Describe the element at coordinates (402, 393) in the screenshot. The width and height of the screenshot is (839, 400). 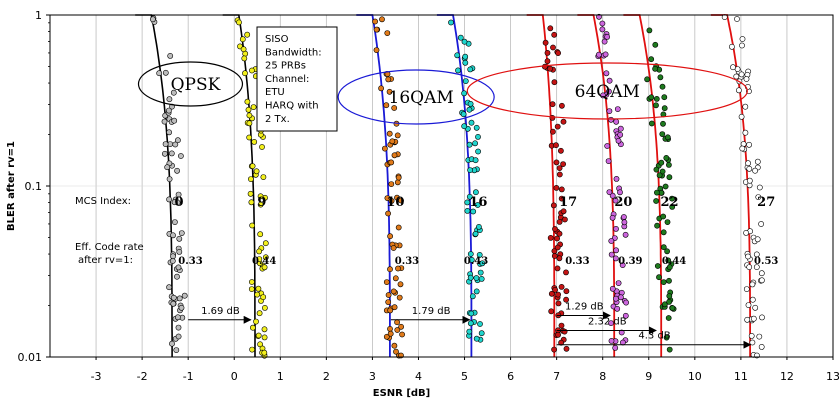
I see `x-axis-title: ESNR [dB]` at that location.